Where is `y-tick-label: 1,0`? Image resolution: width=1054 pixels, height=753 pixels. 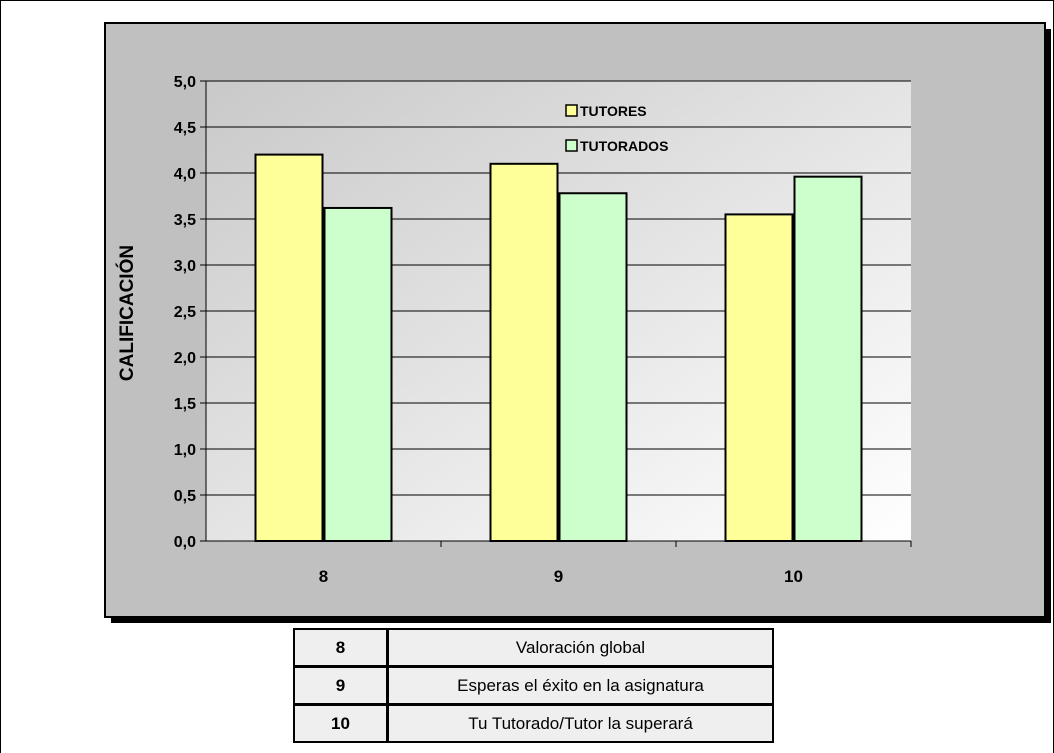
y-tick-label: 1,0 is located at coordinates (185, 450).